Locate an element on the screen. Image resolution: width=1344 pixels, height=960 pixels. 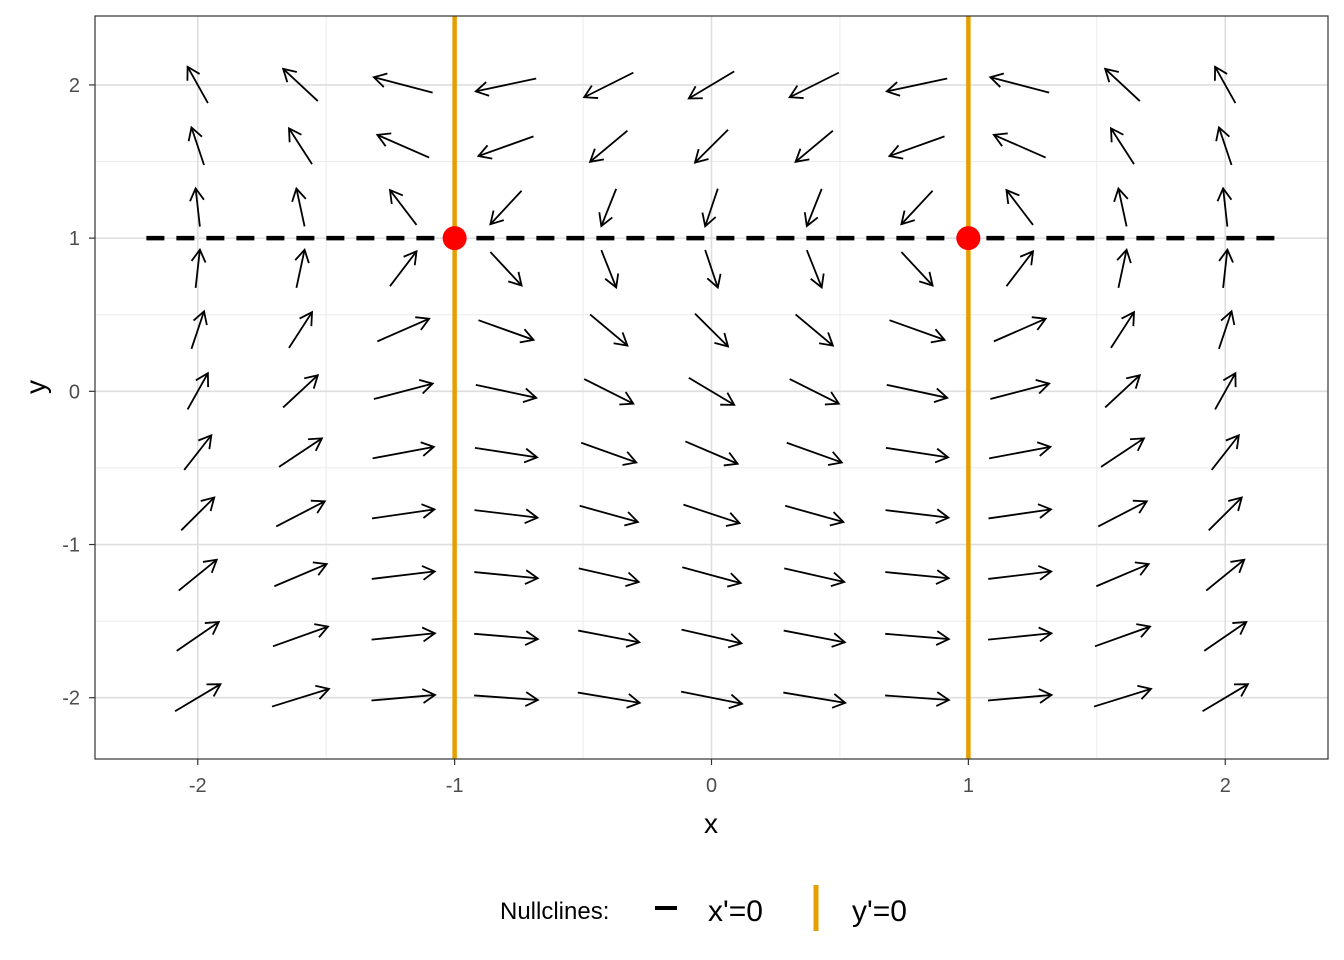
y-axis: -2 -1 0 1 2 is located at coordinates (78, 392).